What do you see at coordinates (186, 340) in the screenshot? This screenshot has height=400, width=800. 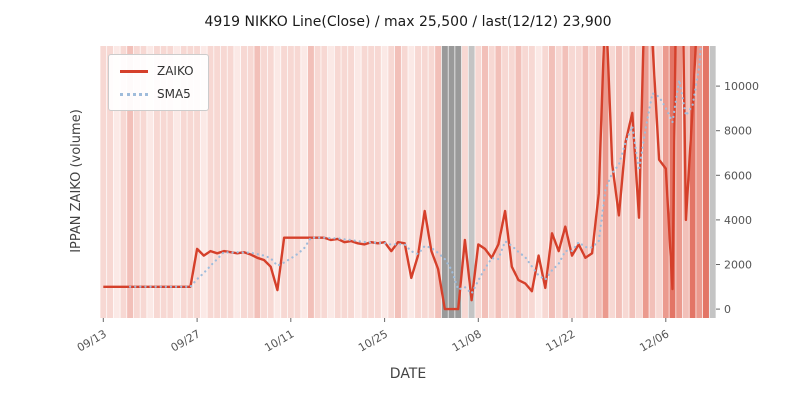 I see `x-tick-label: 09/27` at bounding box center [186, 340].